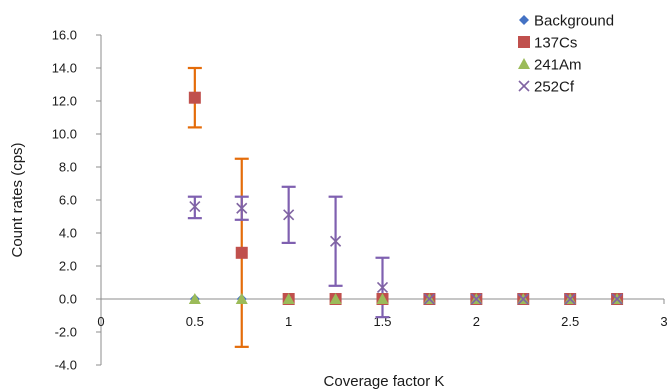 The height and width of the screenshot is (391, 668). What do you see at coordinates (566, 54) in the screenshot?
I see `legend: Background 137Cs 241Am 252Cf` at bounding box center [566, 54].